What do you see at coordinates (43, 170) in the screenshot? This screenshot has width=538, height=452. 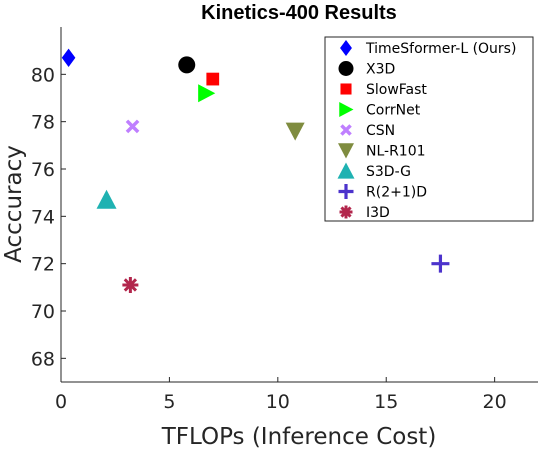 I see `y-tick-label: 76` at bounding box center [43, 170].